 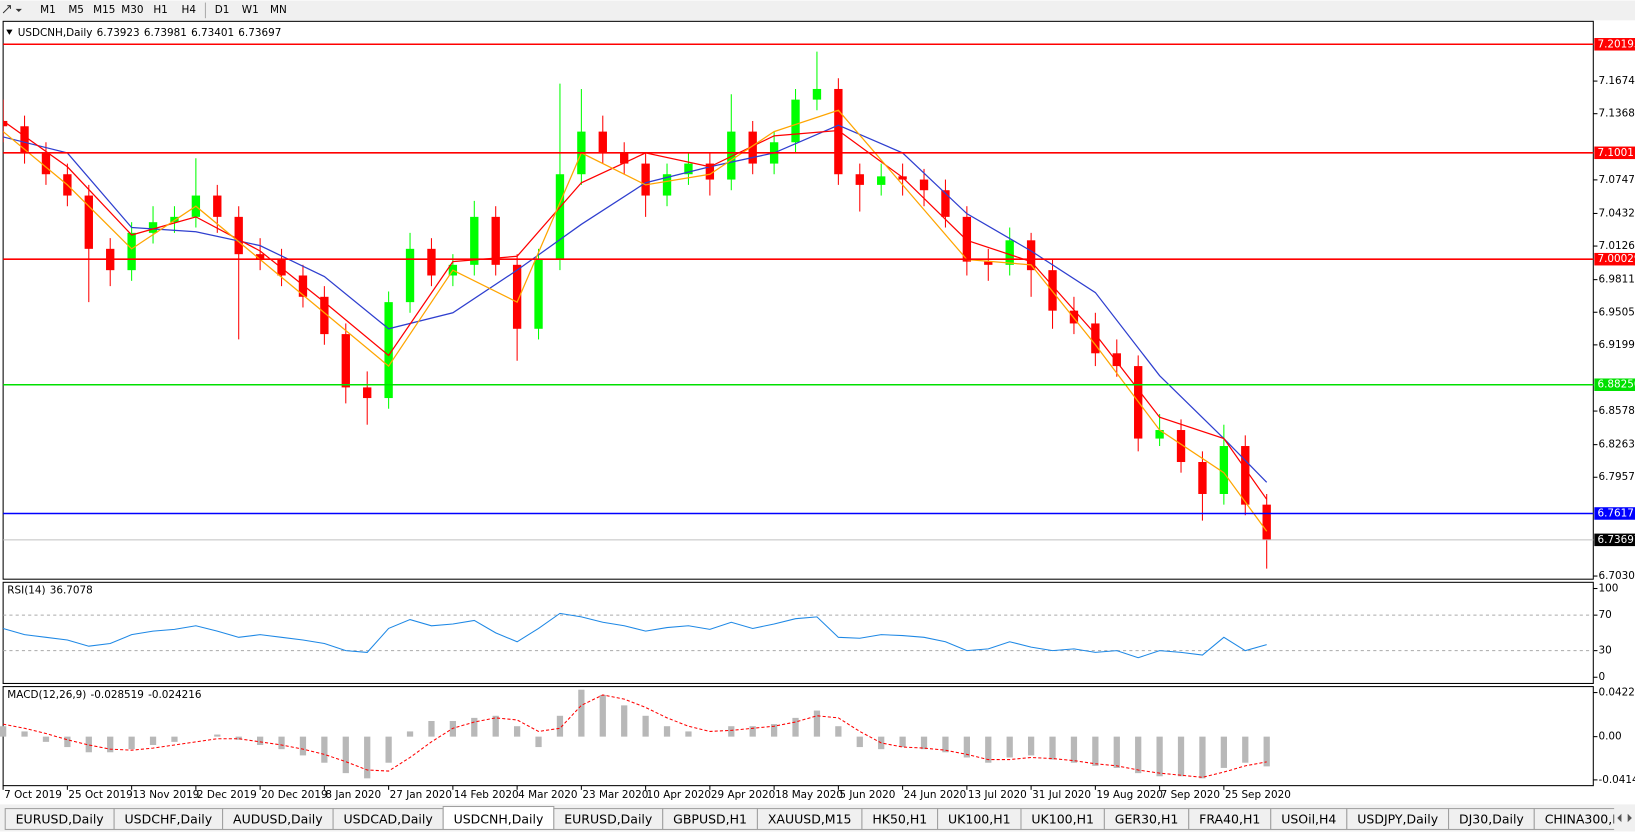 I want to click on tab-label: FRA40,H1, so click(x=1229, y=819).